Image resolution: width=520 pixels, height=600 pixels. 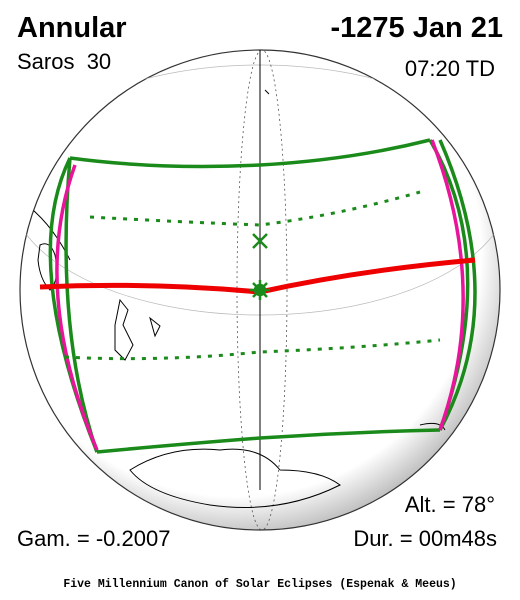 I want to click on time: 07:20 TD, so click(x=450, y=68).